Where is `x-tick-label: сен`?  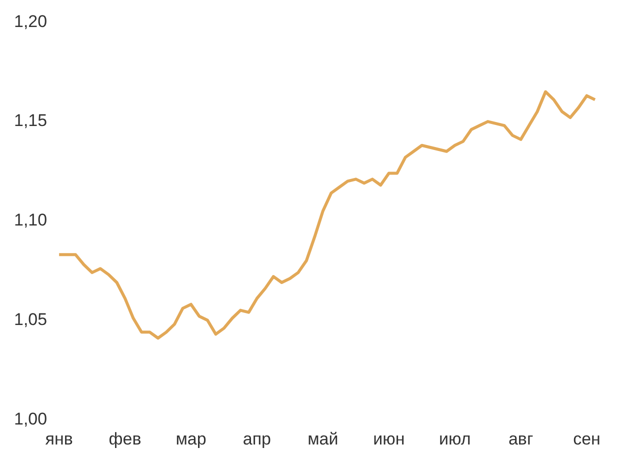 x-tick-label: сен is located at coordinates (586, 438).